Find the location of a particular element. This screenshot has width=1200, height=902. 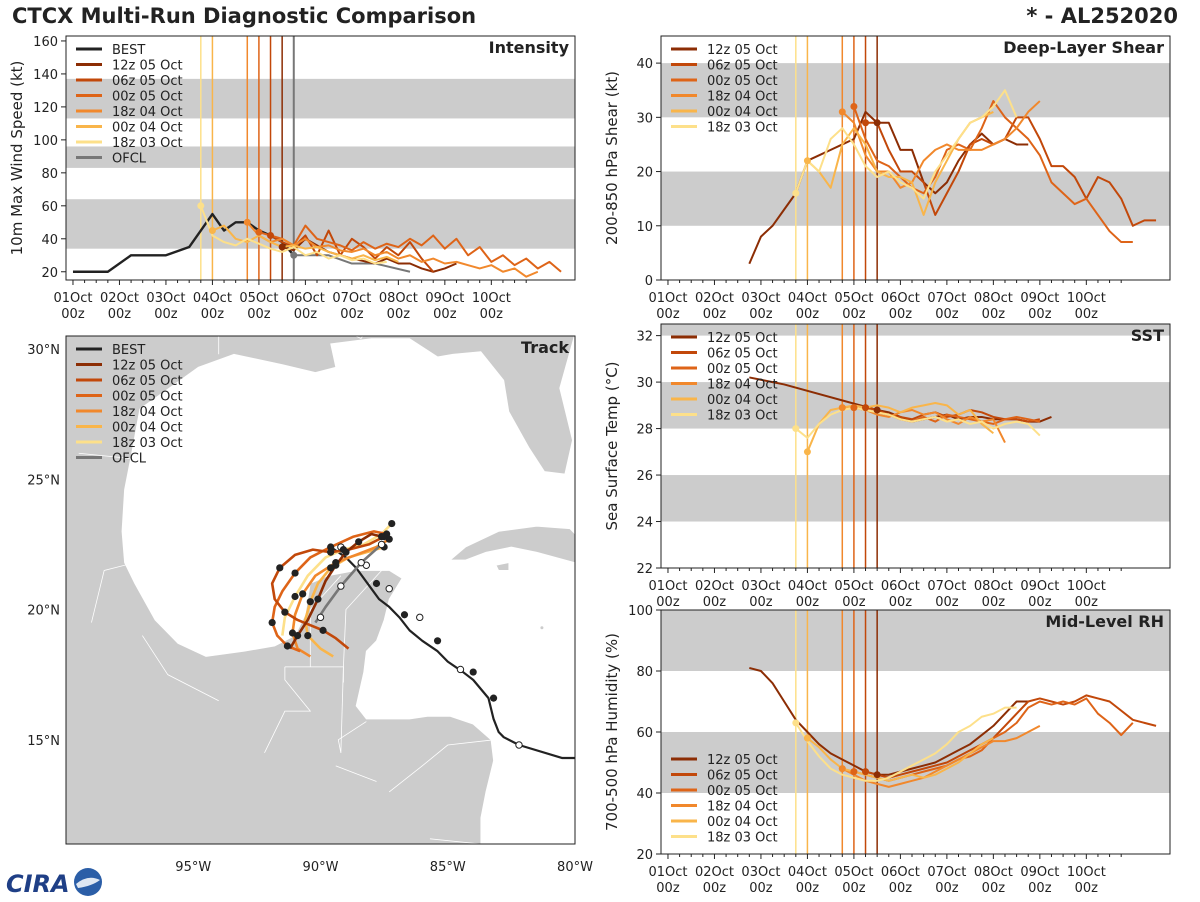

intensity-series-00z-05-oct is located at coordinates (410, 248).